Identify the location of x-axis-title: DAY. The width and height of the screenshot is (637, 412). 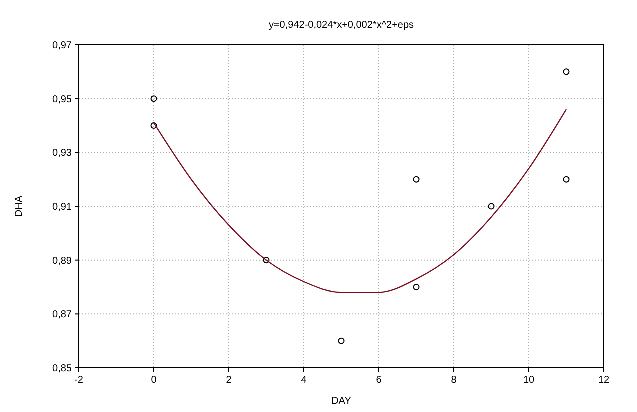
(342, 401).